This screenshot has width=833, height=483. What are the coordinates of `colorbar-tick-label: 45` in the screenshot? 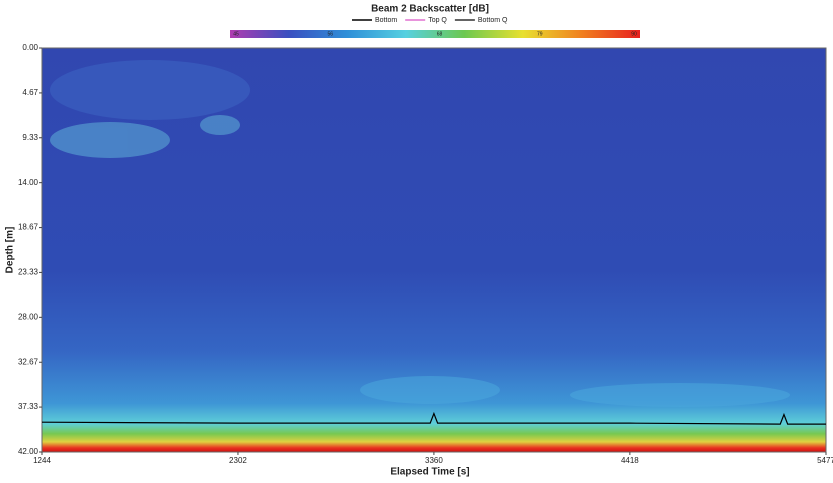 It's located at (236, 34).